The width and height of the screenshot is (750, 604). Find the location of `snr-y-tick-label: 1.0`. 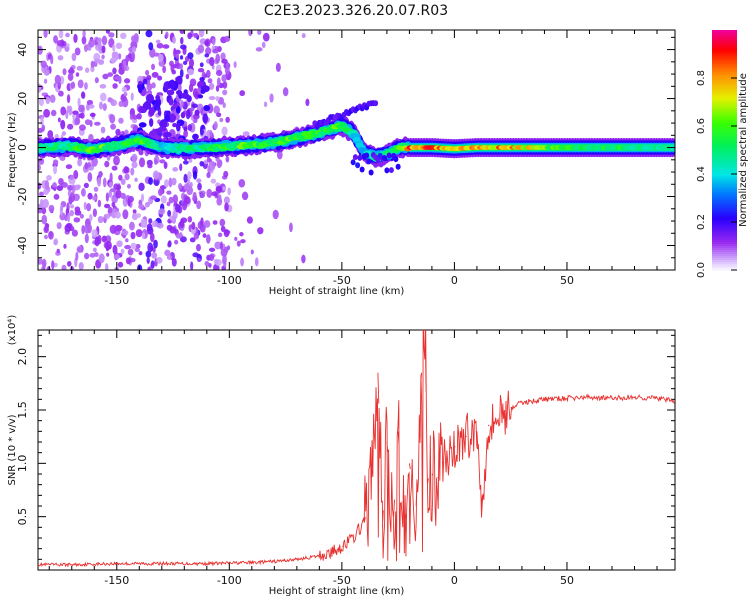

snr-y-tick-label: 1.0 is located at coordinates (22, 464).